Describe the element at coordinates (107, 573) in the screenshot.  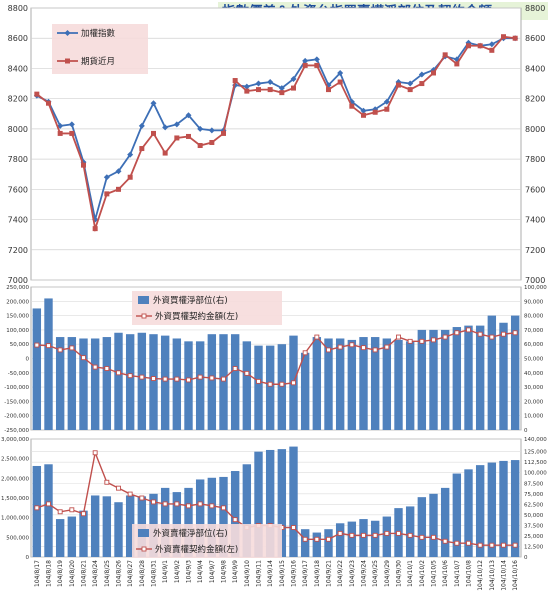
I see `x-tick-date: 104/8/25` at that location.